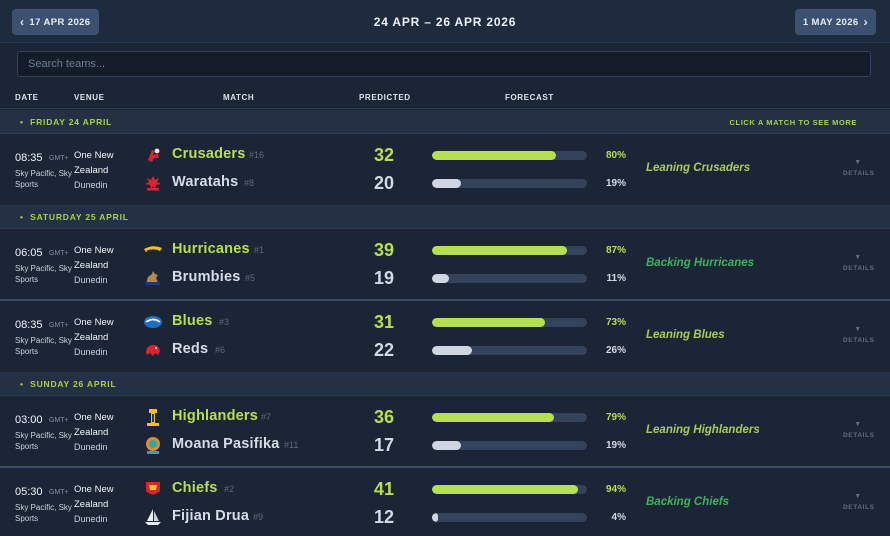  I want to click on column-header-predicted: PREDICTED, so click(385, 97).